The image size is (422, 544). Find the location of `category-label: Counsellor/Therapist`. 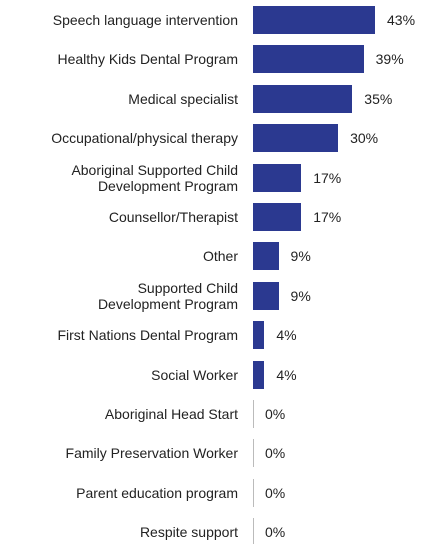

category-label: Counsellor/Therapist is located at coordinates (173, 217).